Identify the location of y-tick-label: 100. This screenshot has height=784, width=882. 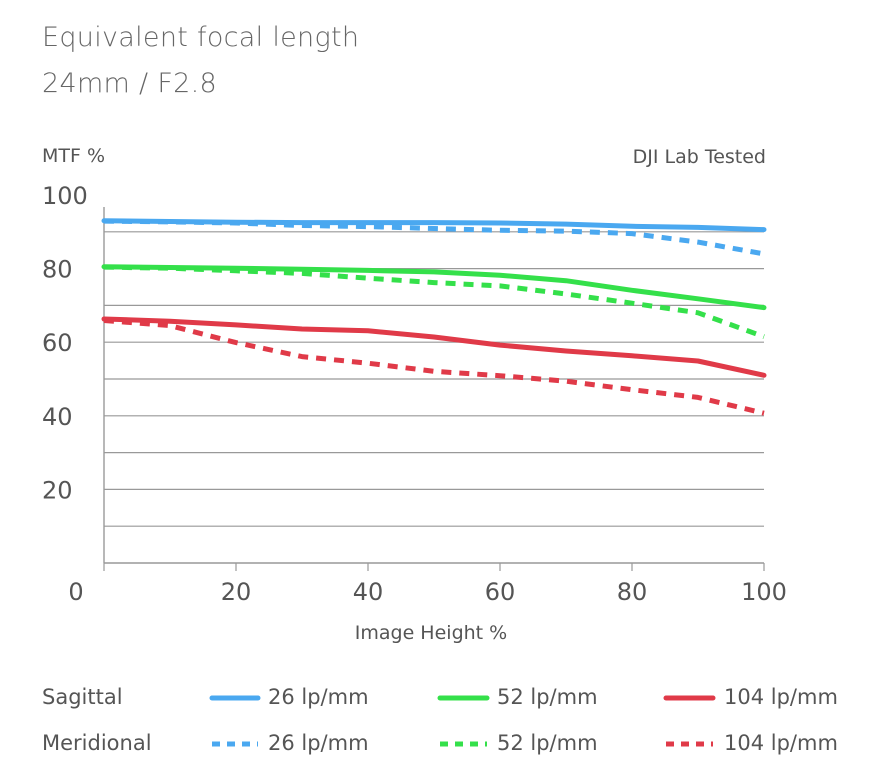
(65, 196).